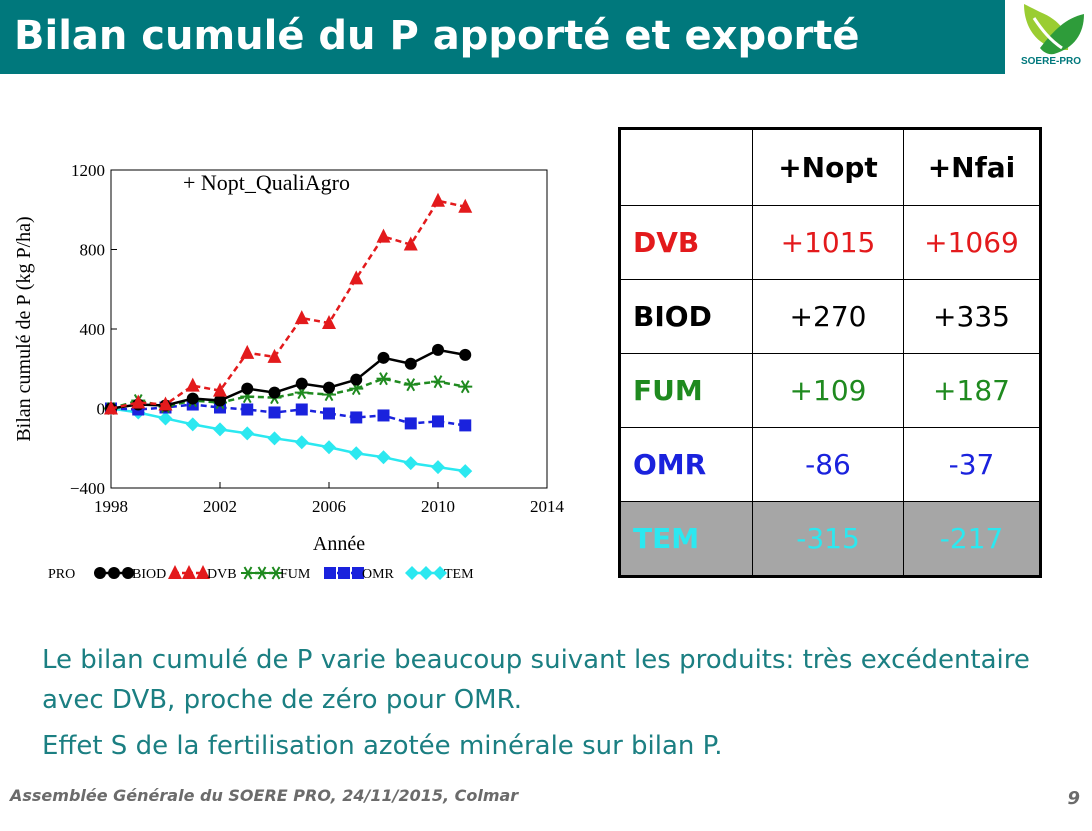 The width and height of the screenshot is (1092, 831). What do you see at coordinates (972, 167) in the screenshot?
I see `table-header-nfai: +Nfai` at bounding box center [972, 167].